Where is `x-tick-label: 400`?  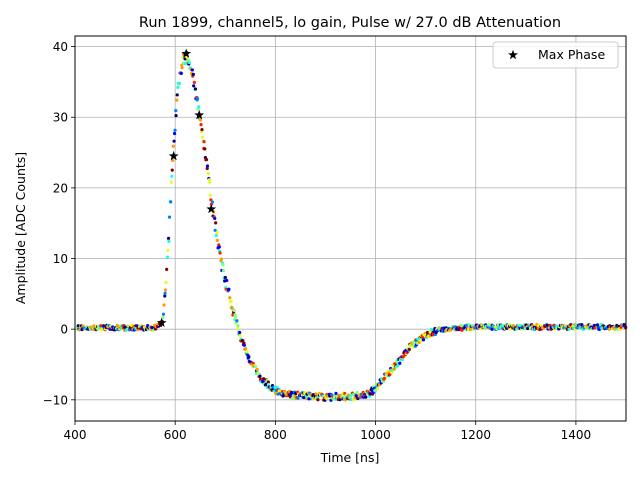 x-tick-label: 400 is located at coordinates (75, 435).